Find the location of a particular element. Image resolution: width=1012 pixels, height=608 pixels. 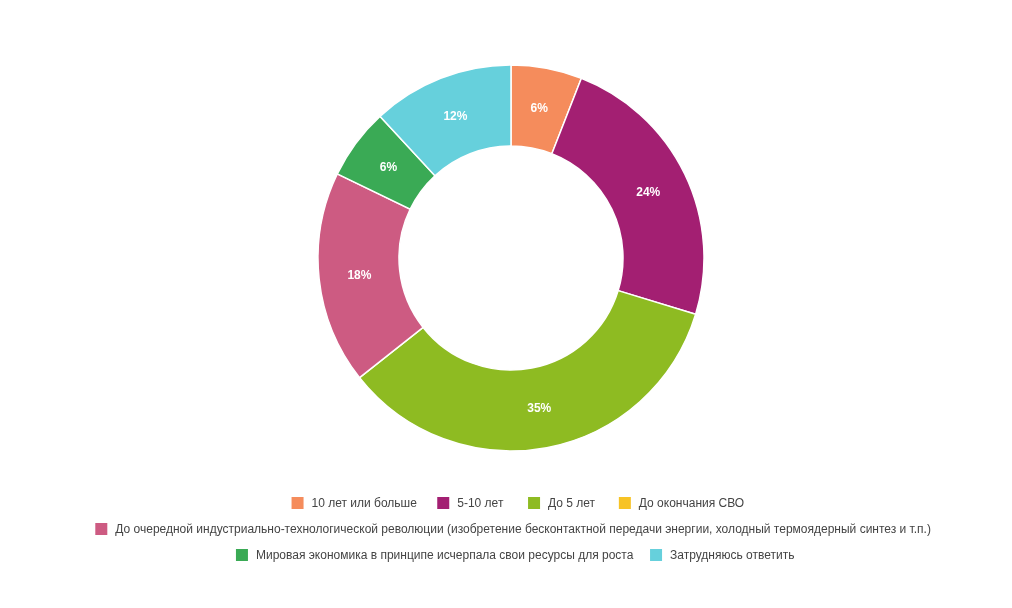

legend-label: 10 лет или больше is located at coordinates (364, 503).